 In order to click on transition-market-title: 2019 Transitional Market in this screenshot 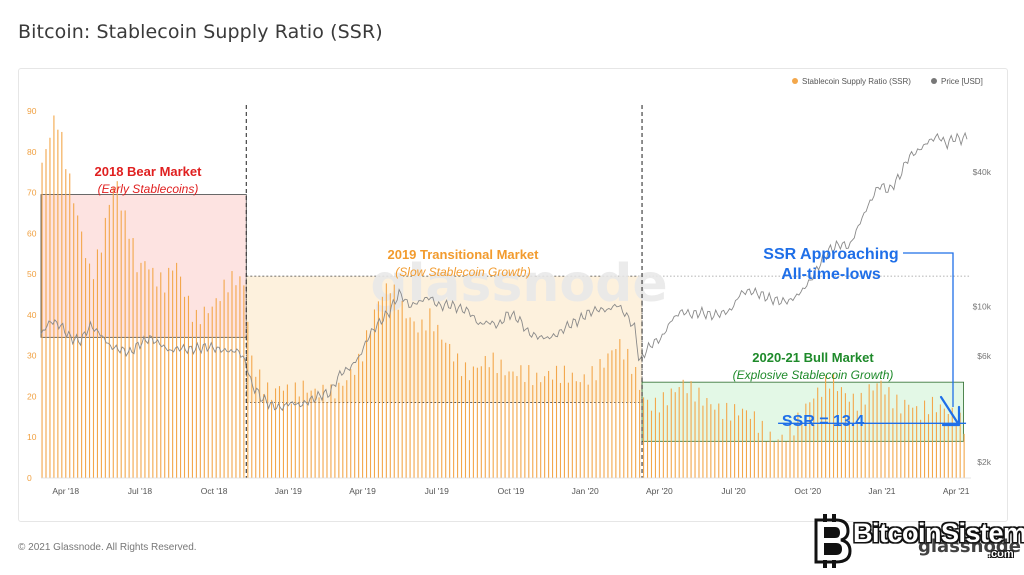, I will do `click(463, 254)`.